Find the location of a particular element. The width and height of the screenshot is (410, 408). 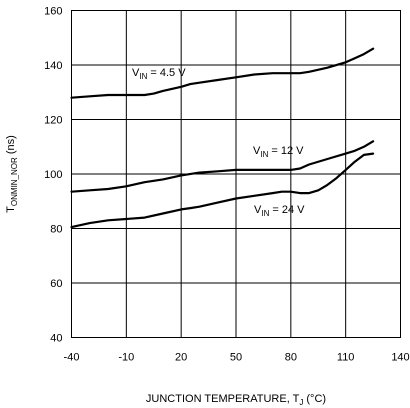

y-tick-labels: 40 60 80 100 120 140 160 is located at coordinates (53, 175).